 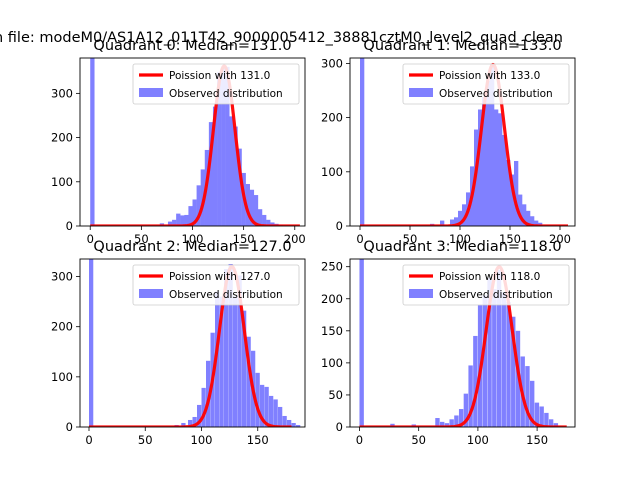 What do you see at coordinates (359, 440) in the screenshot?
I see `x-tick-label: 0` at bounding box center [359, 440].